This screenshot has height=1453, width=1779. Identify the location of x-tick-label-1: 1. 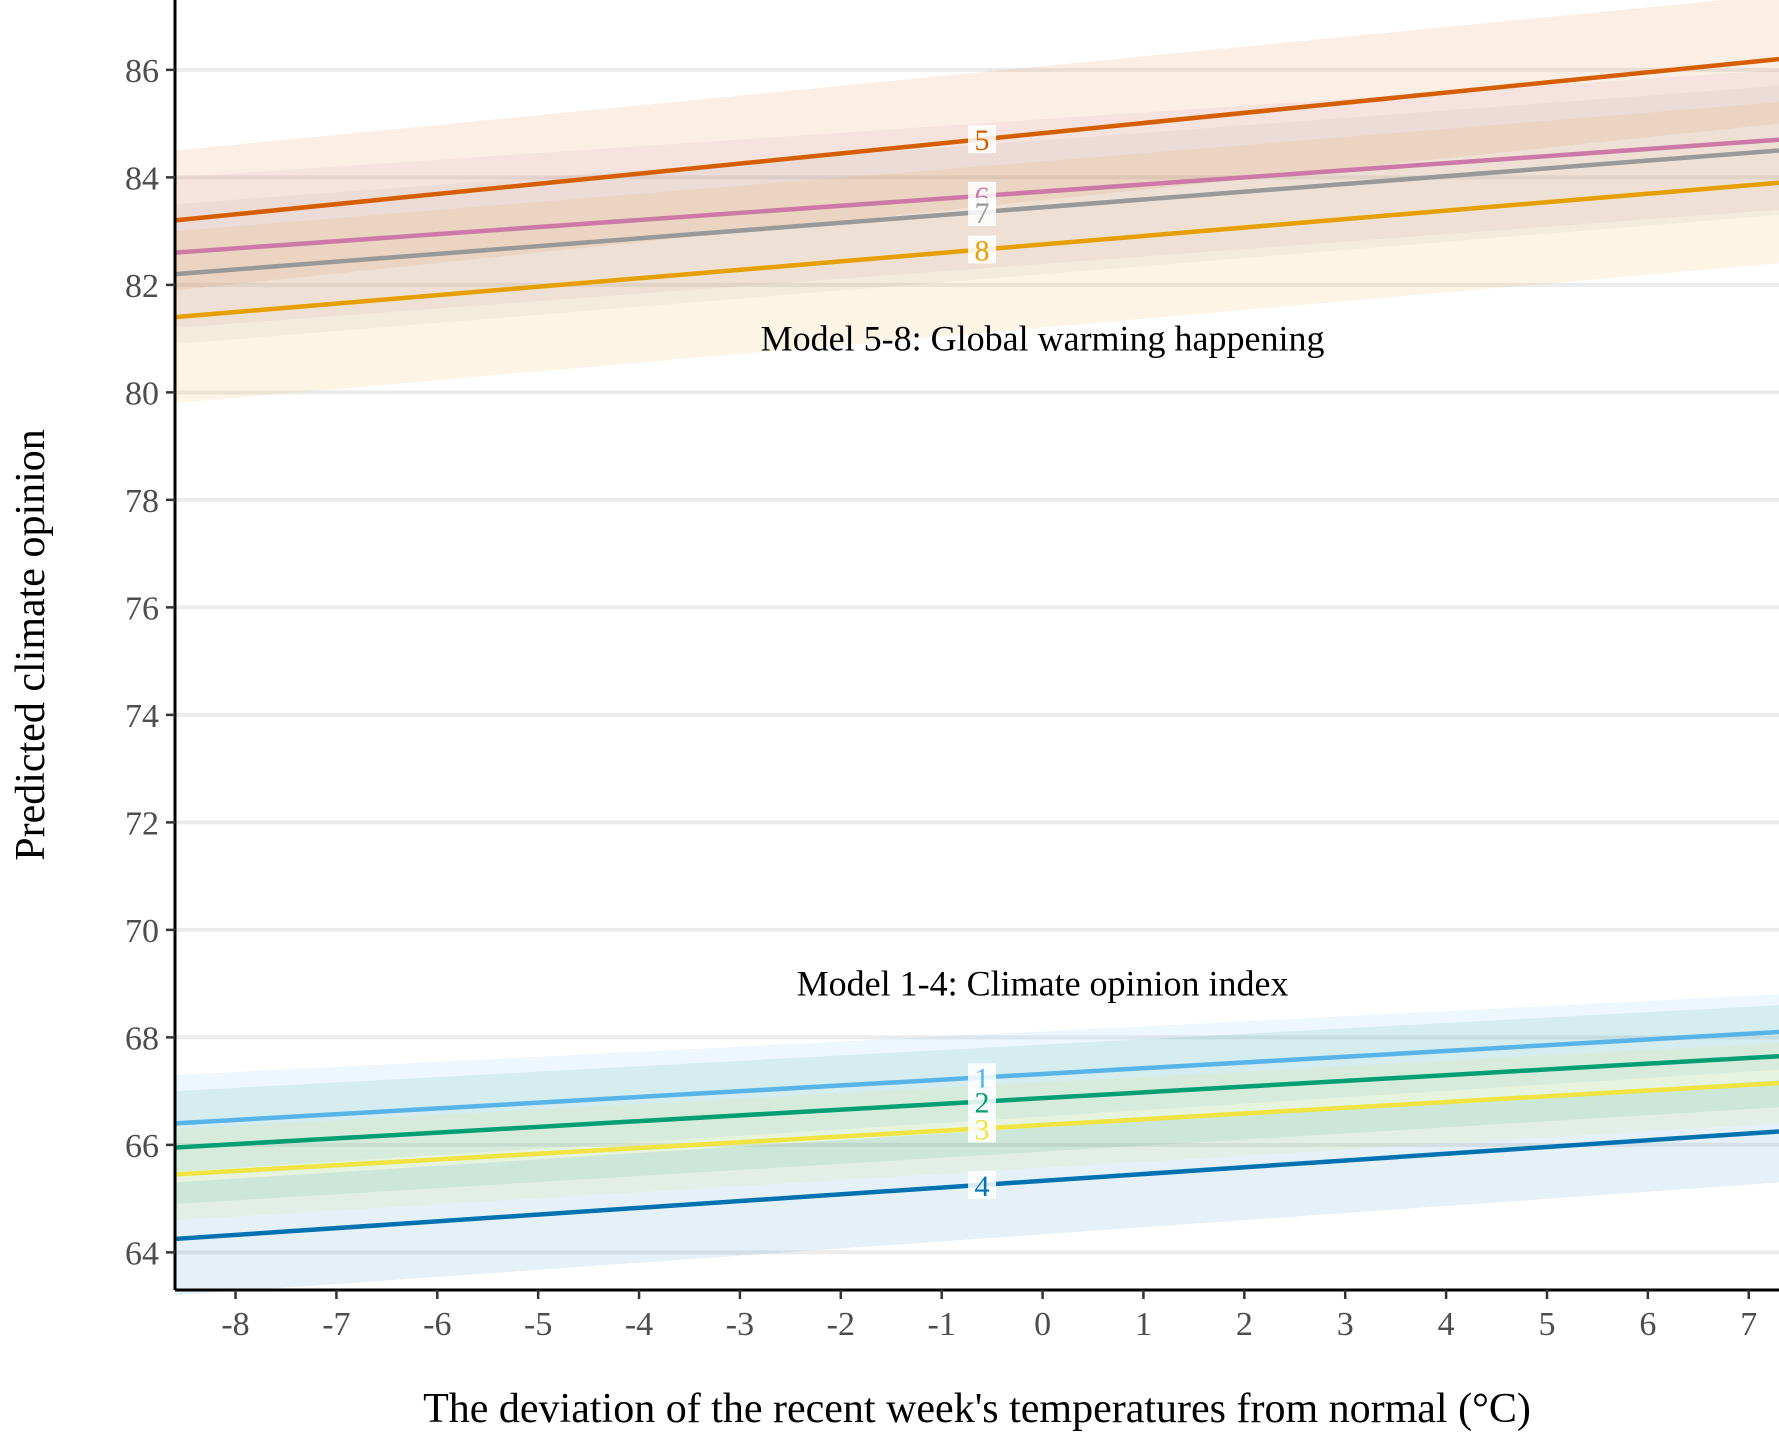
(1143, 1324).